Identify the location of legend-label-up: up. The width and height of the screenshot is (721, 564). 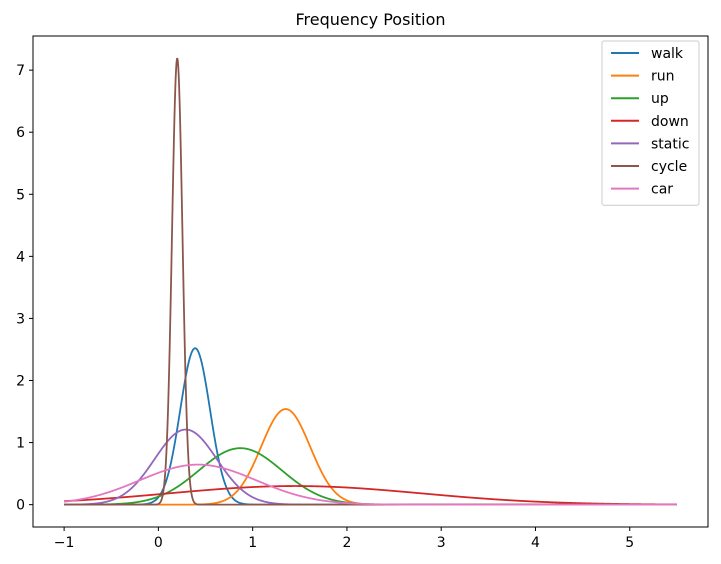
(660, 99).